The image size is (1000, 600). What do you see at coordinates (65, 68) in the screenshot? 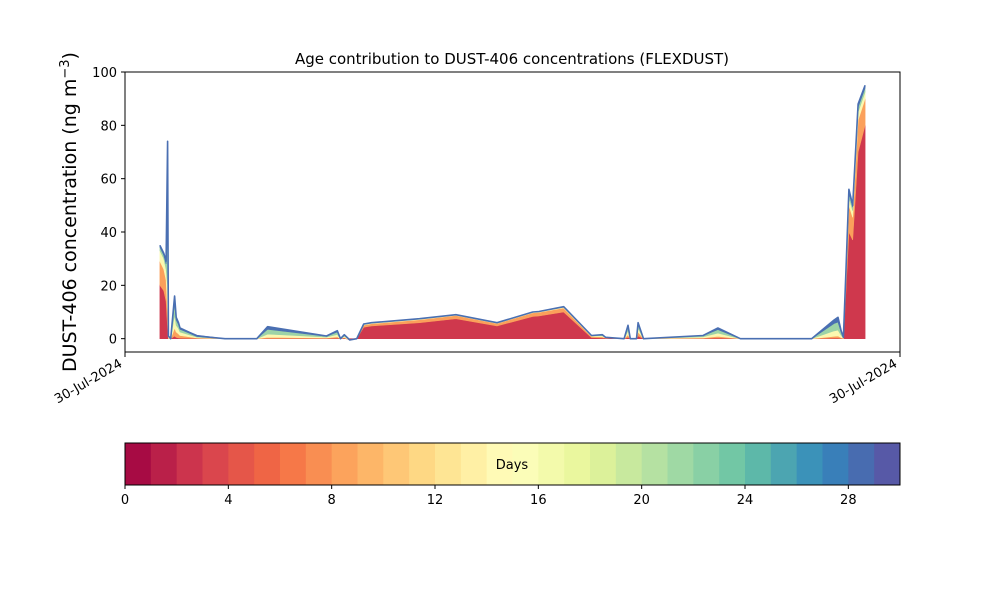
I see `y-axis-label-superscript: −3` at bounding box center [65, 68].